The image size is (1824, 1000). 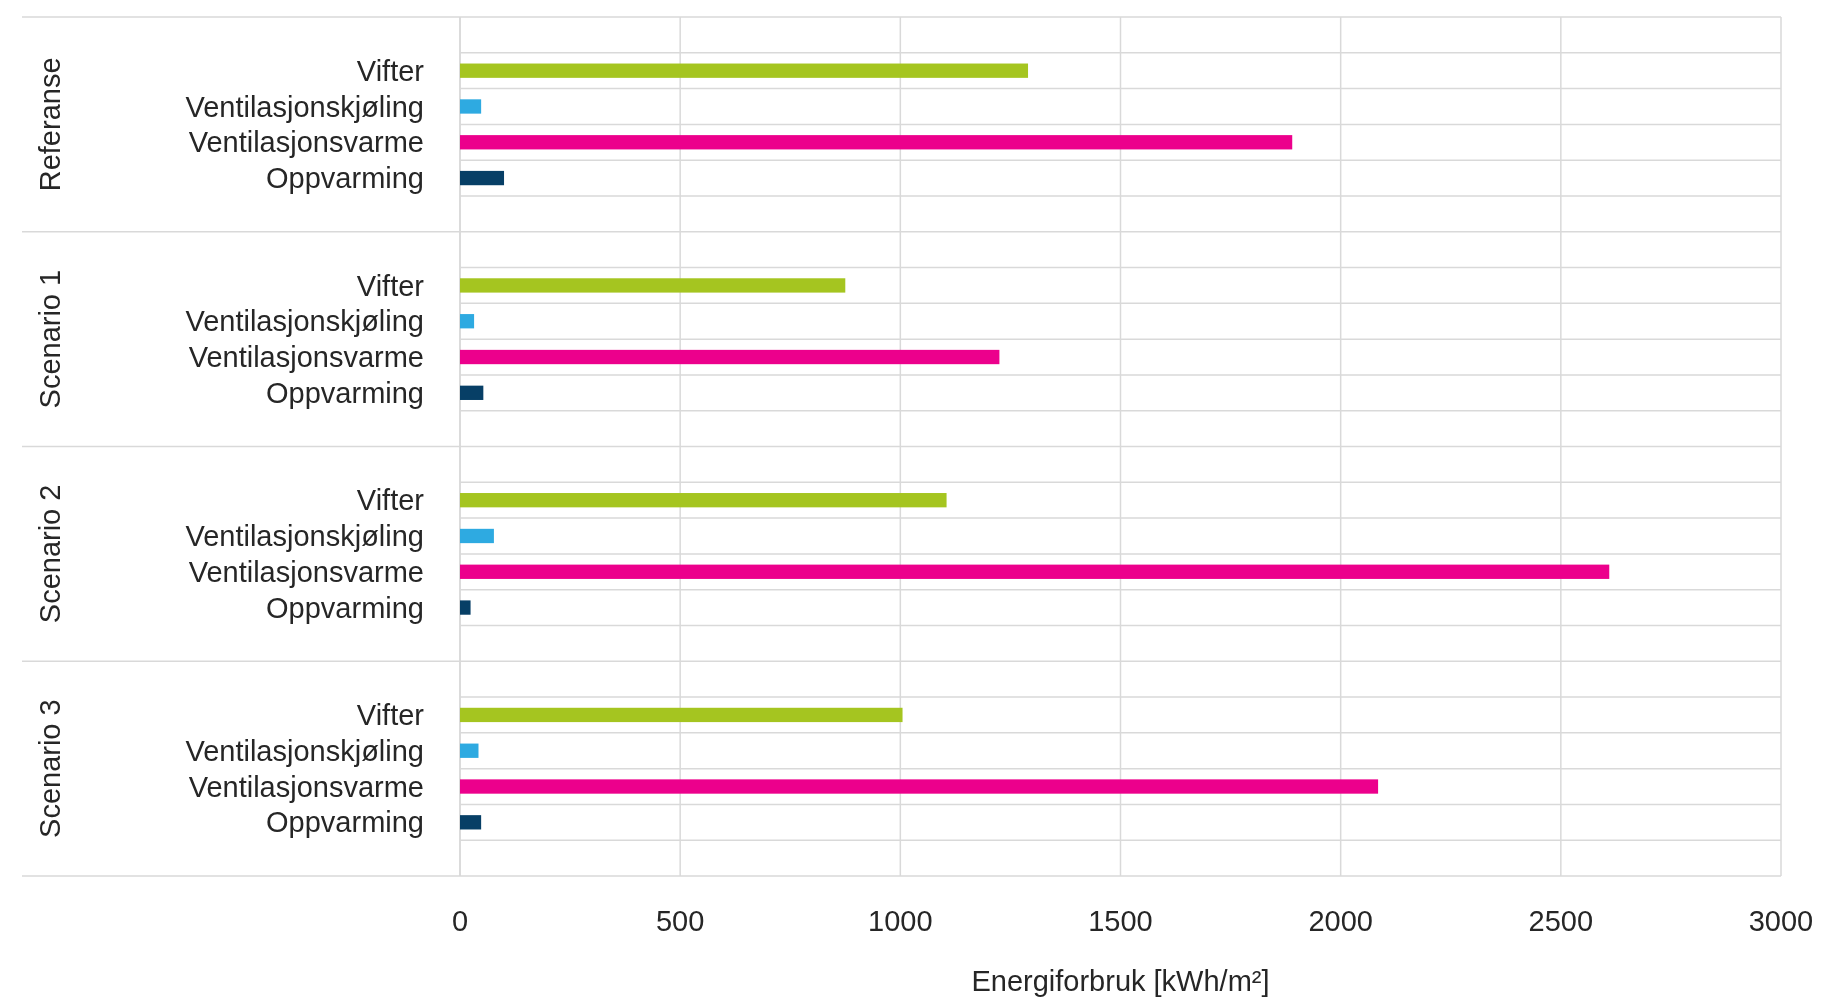 I want to click on text: Scenario 3, so click(x=50, y=768).